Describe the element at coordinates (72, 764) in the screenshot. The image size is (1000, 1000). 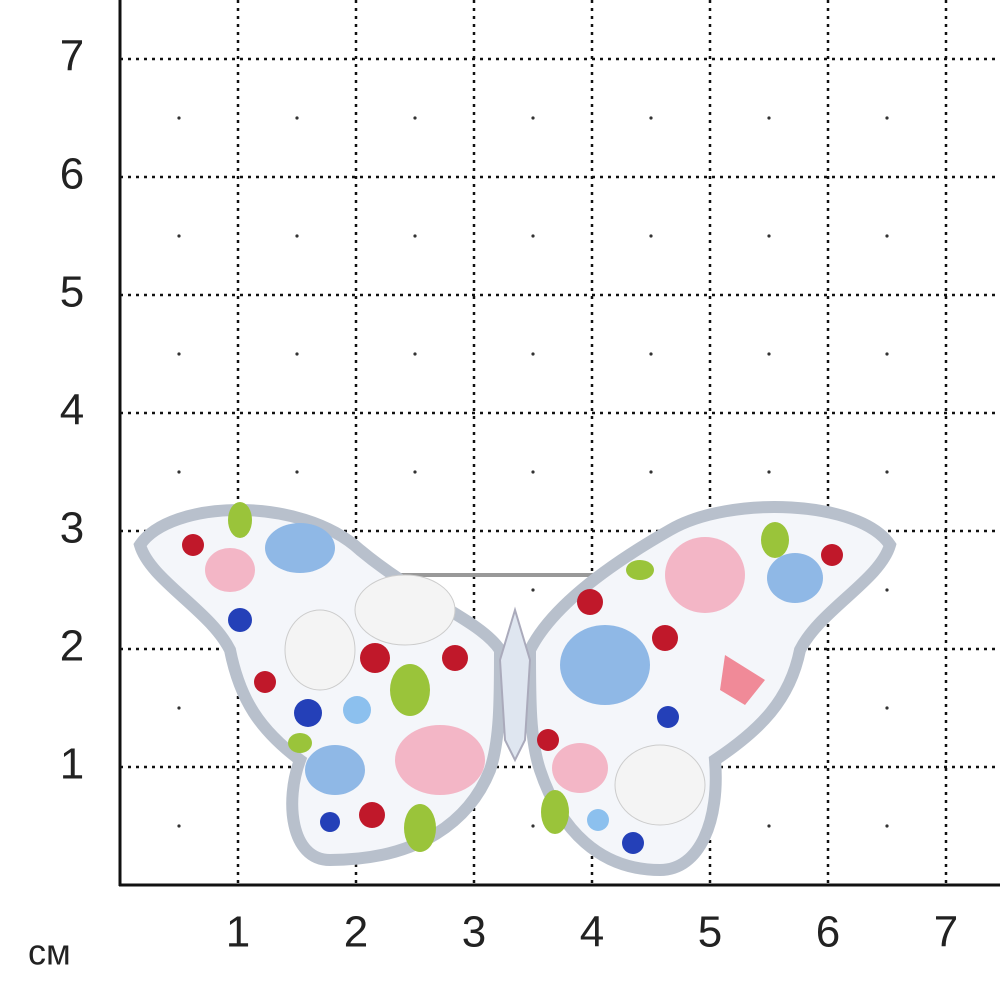
I see `y-tick-label: 1` at that location.